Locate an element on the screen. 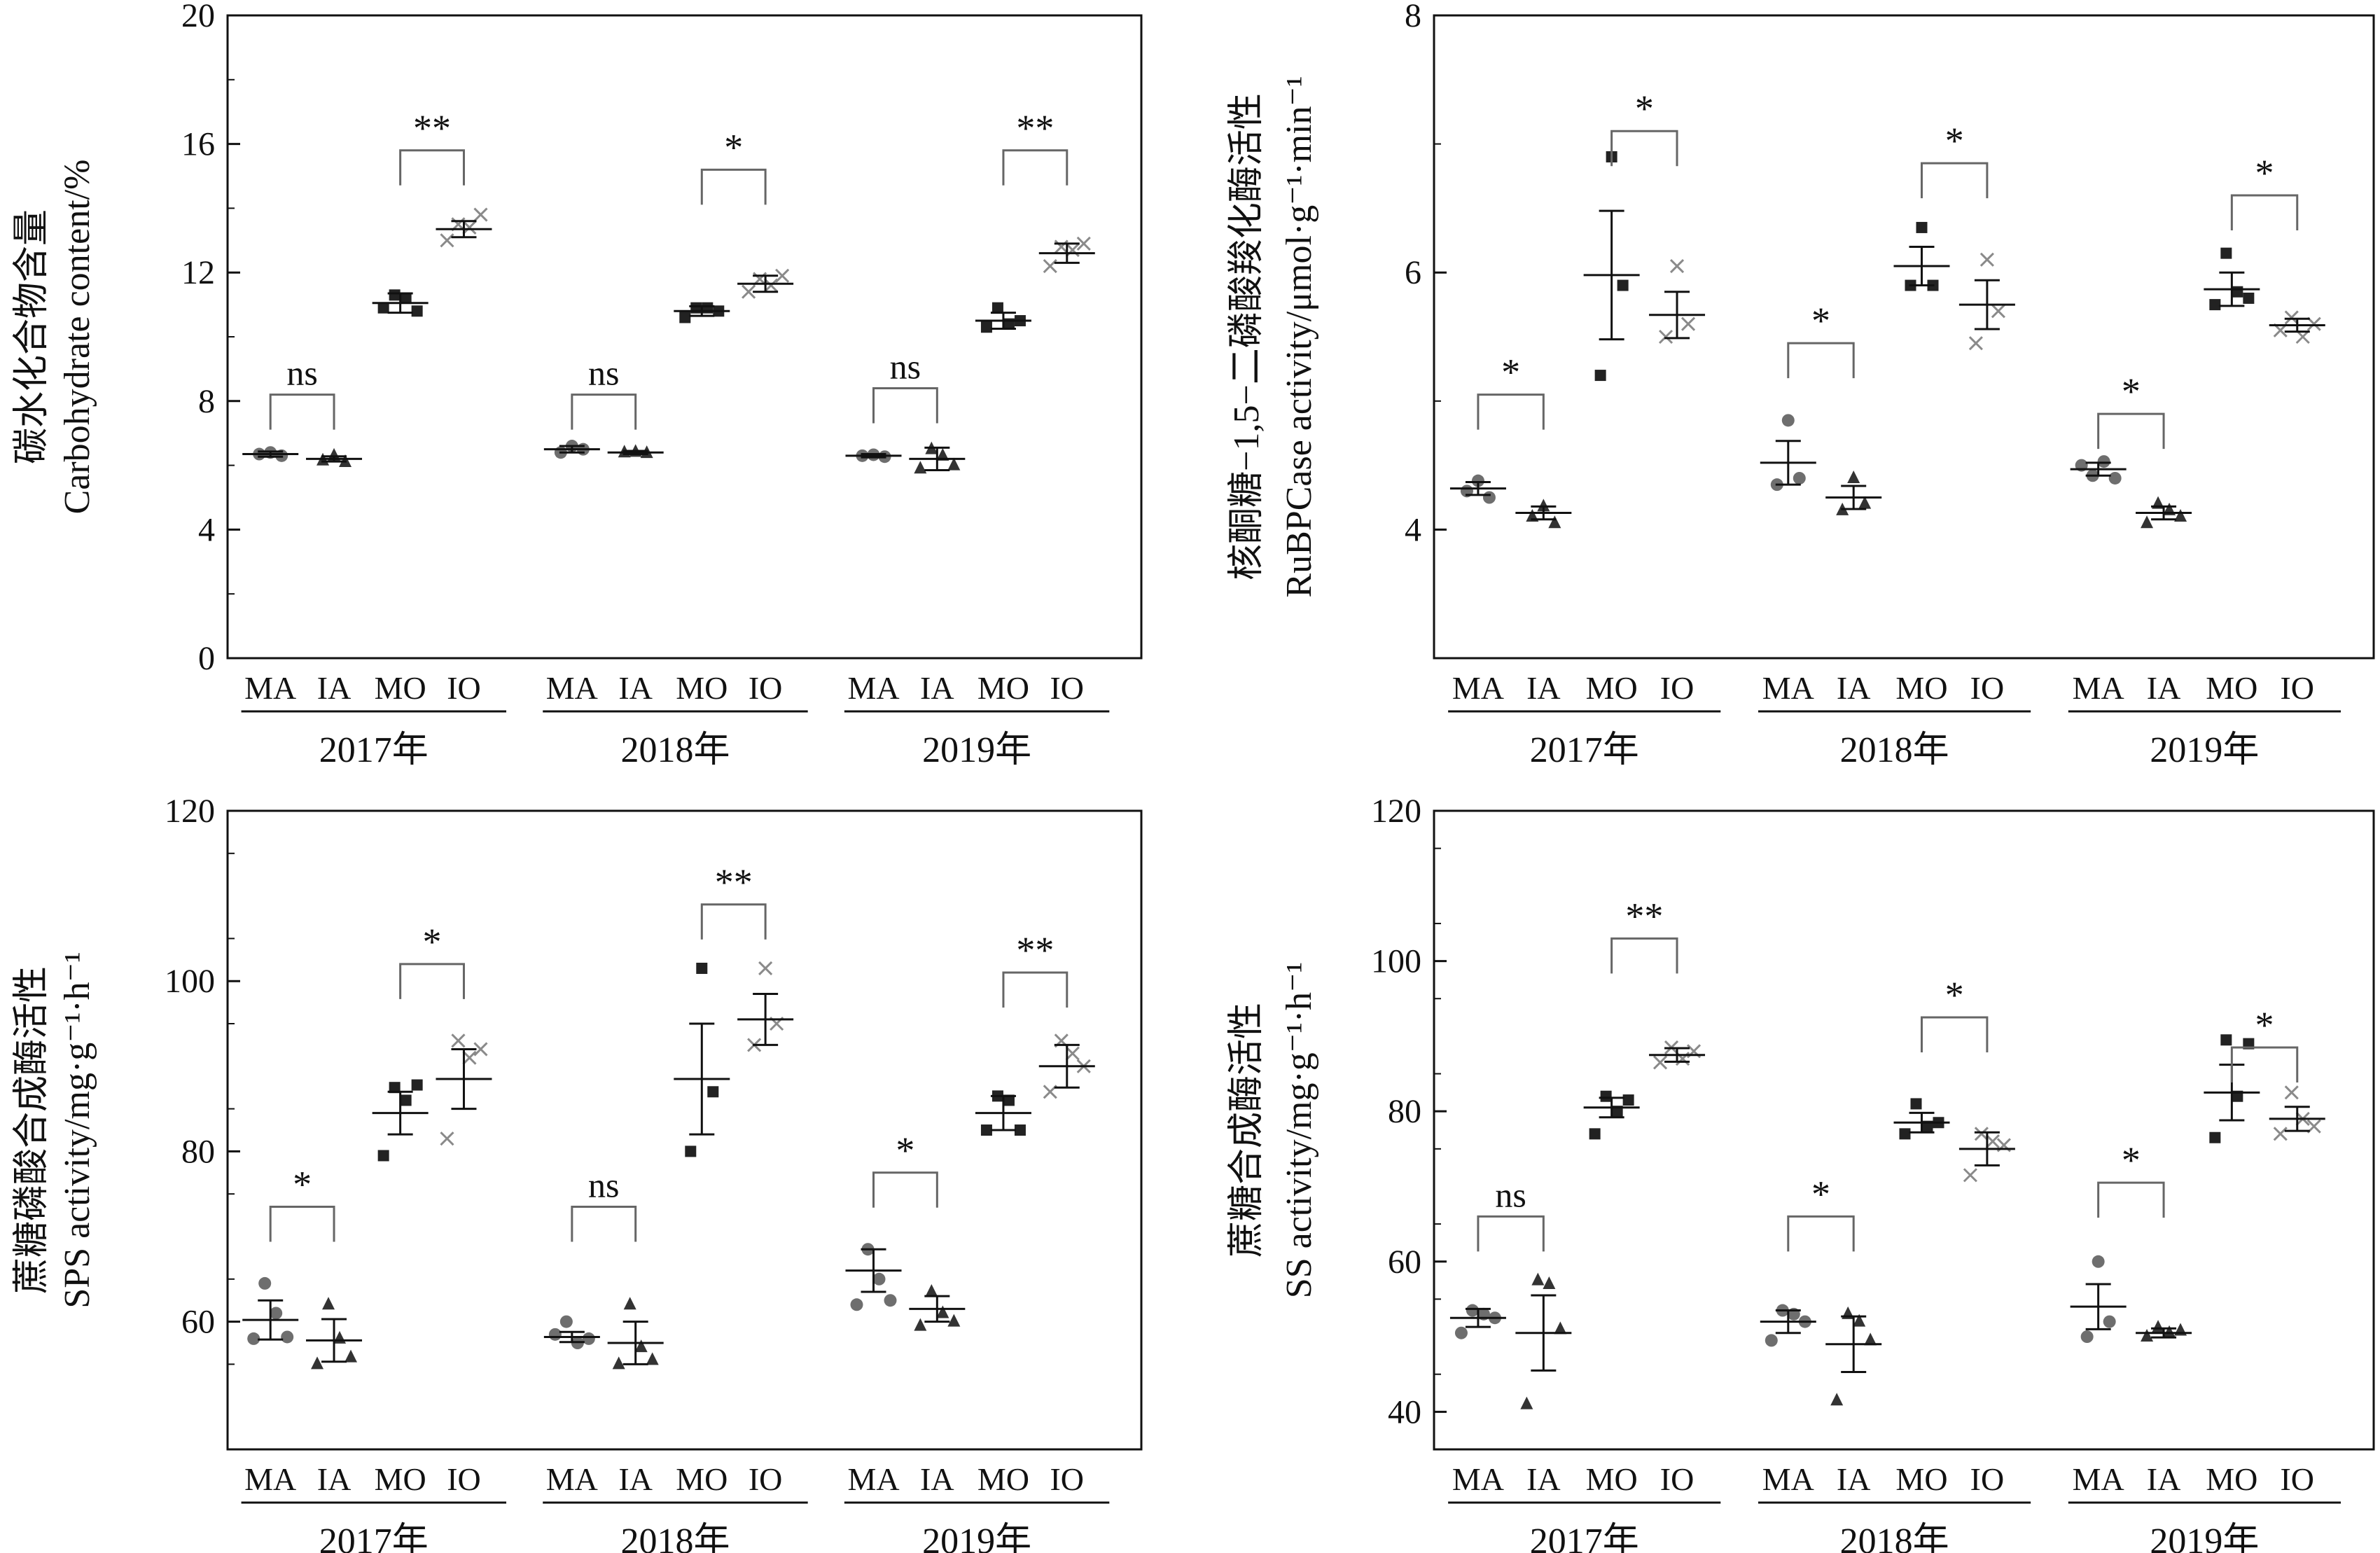 The image size is (2380, 1553). y-axis-title-en: RuBPCase activity/μmol·g⁻¹·min⁻¹ is located at coordinates (1299, 336).